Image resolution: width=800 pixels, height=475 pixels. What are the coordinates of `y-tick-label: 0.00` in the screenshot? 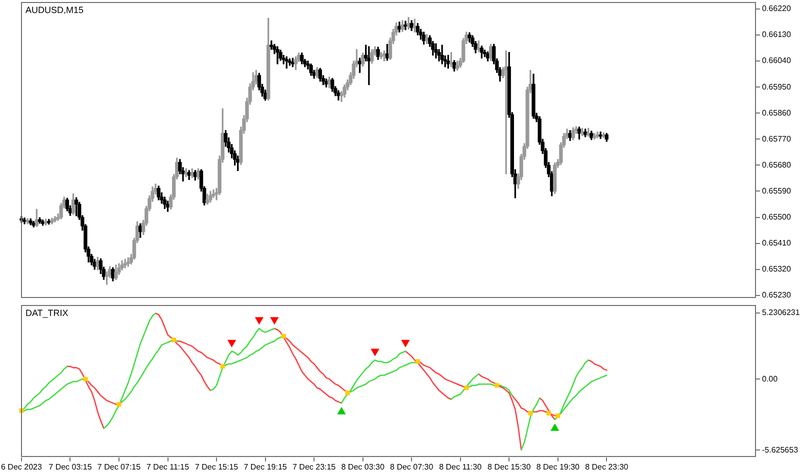 It's located at (770, 379).